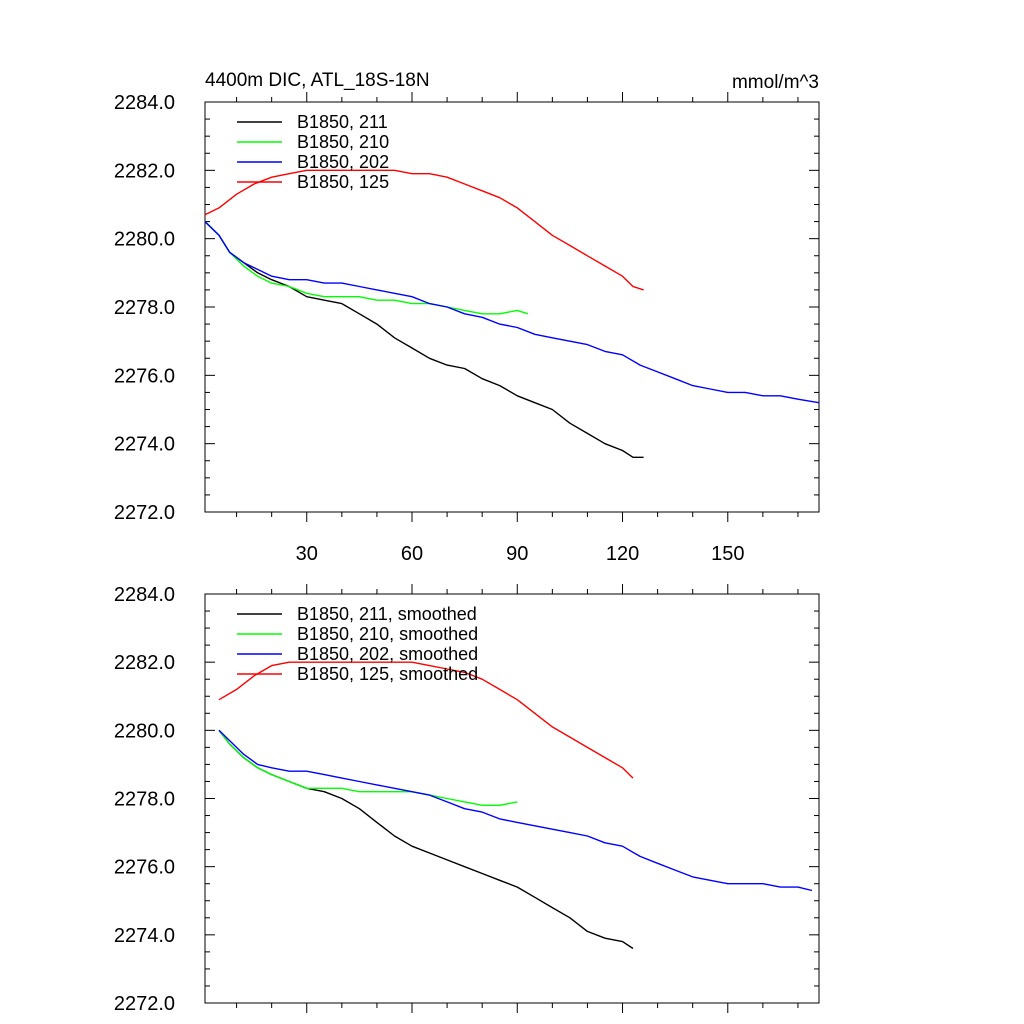  Describe the element at coordinates (343, 142) in the screenshot. I see `legend-label-1: B1850, 210` at that location.